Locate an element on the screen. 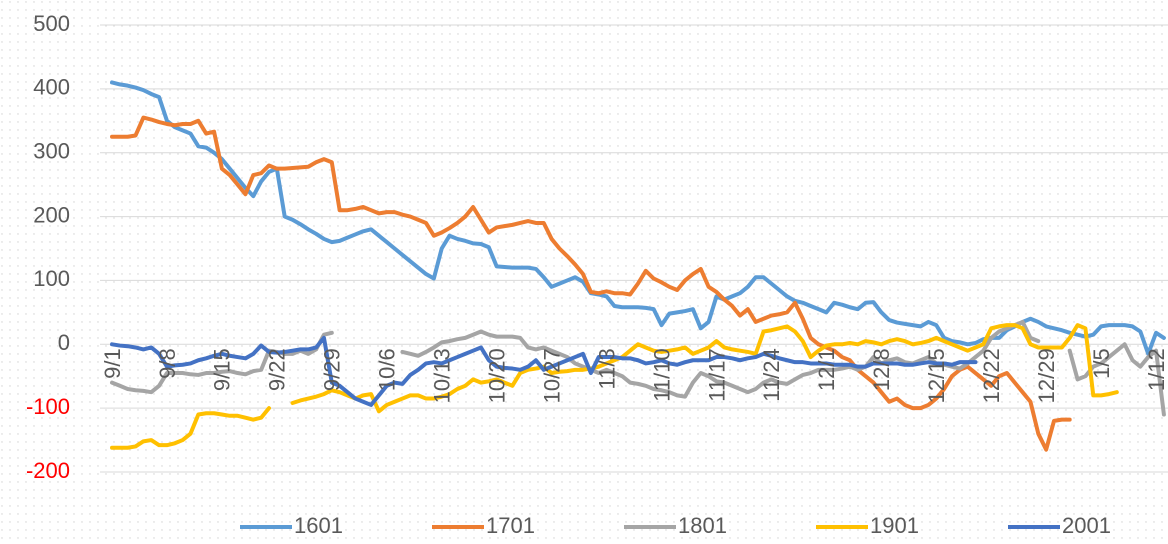 This screenshot has width=1168, height=544. legend-label: 1901 is located at coordinates (894, 525).